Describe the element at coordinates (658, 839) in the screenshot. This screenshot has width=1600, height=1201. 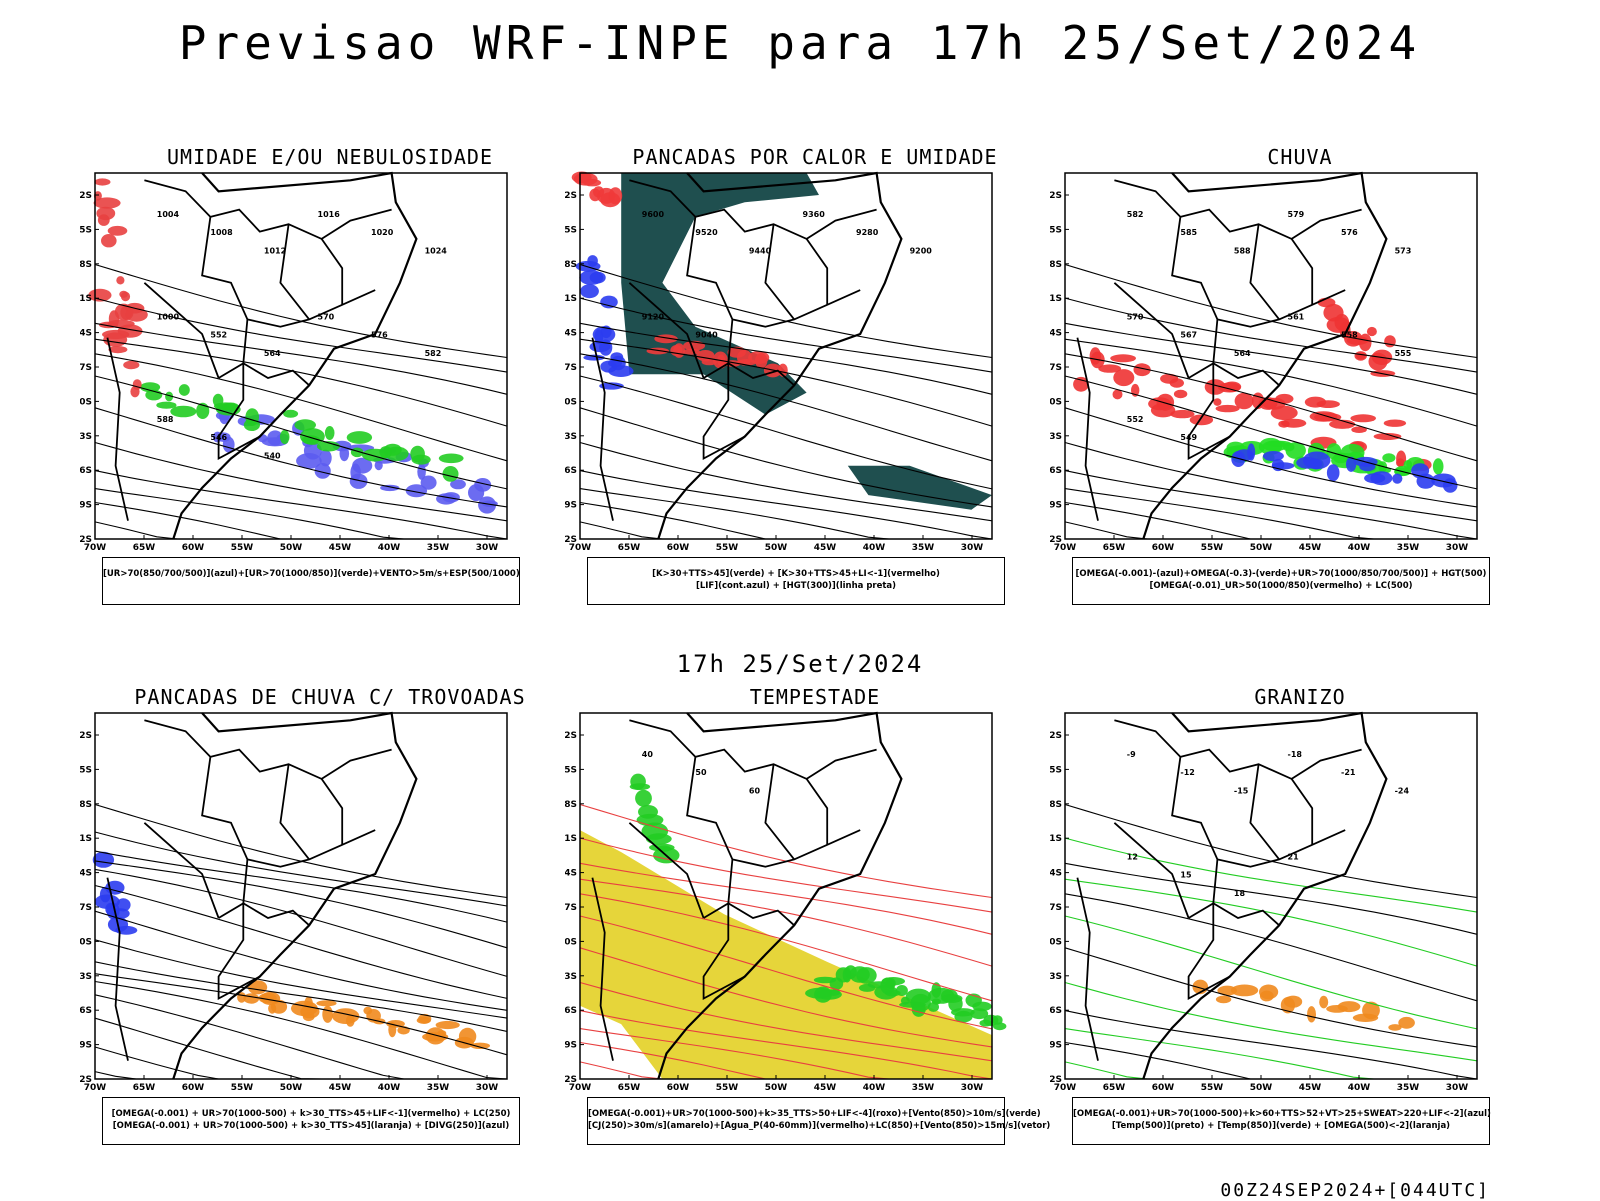
I see `wind-green-north-cell` at that location.